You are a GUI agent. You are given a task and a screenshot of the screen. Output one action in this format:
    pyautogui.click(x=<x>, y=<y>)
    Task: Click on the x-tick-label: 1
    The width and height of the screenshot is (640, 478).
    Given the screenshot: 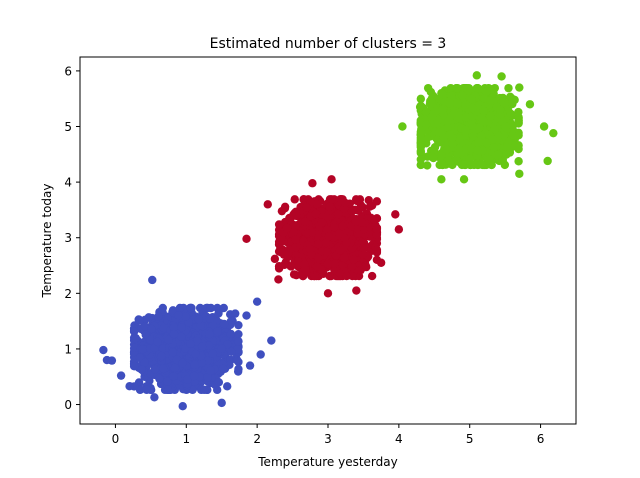 What is the action you would take?
    pyautogui.click(x=186, y=439)
    